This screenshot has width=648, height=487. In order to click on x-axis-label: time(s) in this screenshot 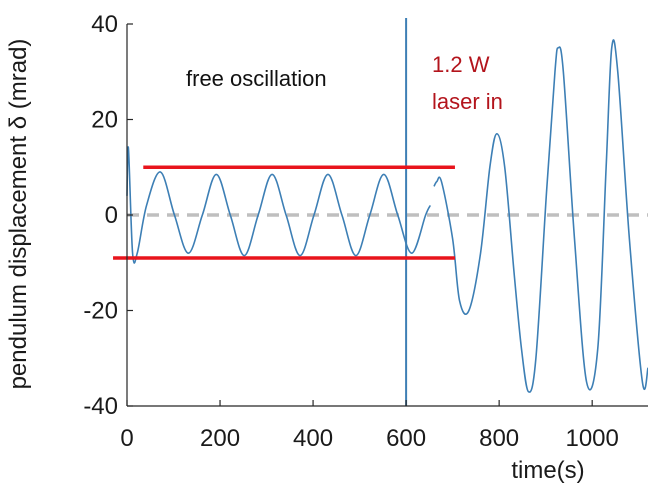, I will do `click(547, 470)`.